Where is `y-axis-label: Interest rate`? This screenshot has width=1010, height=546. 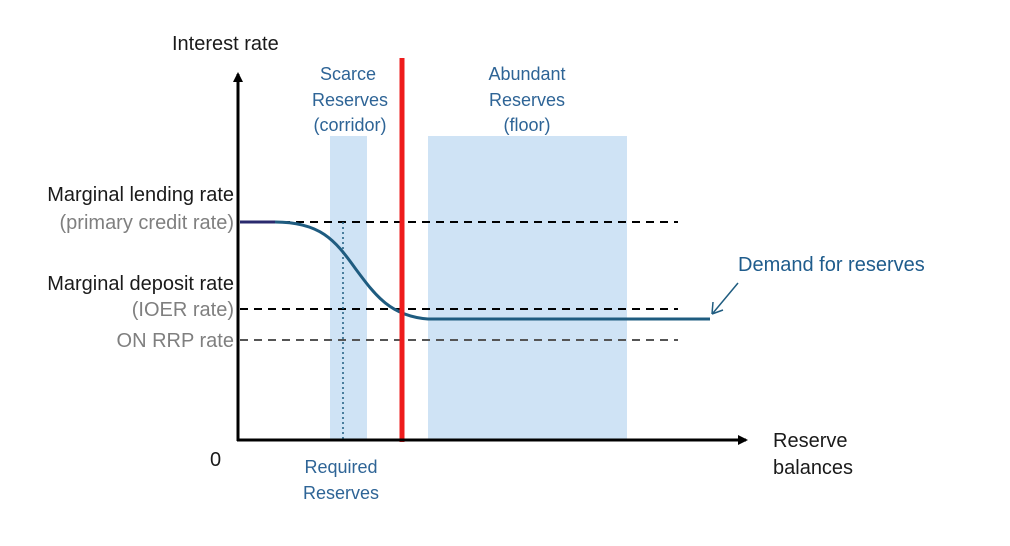
y-axis-label: Interest rate is located at coordinates (225, 44).